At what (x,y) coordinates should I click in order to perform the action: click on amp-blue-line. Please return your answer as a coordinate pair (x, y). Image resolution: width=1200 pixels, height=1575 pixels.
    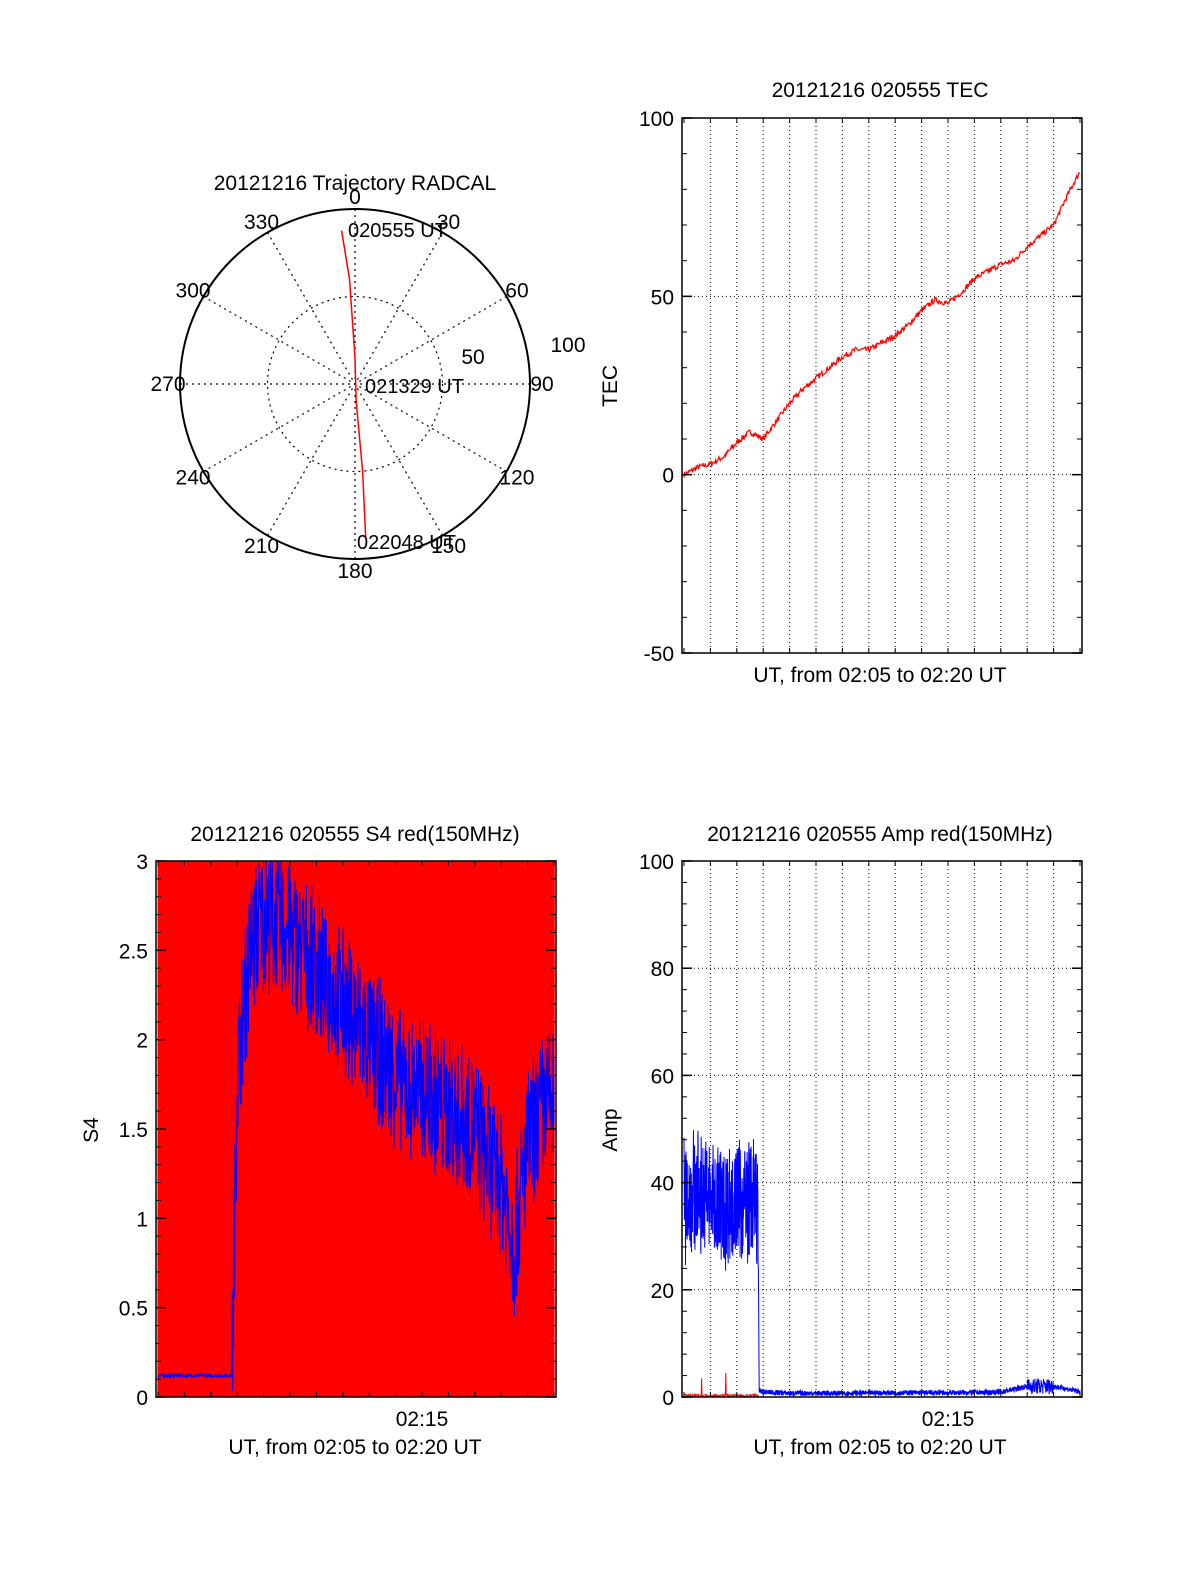
    Looking at the image, I should click on (882, 1264).